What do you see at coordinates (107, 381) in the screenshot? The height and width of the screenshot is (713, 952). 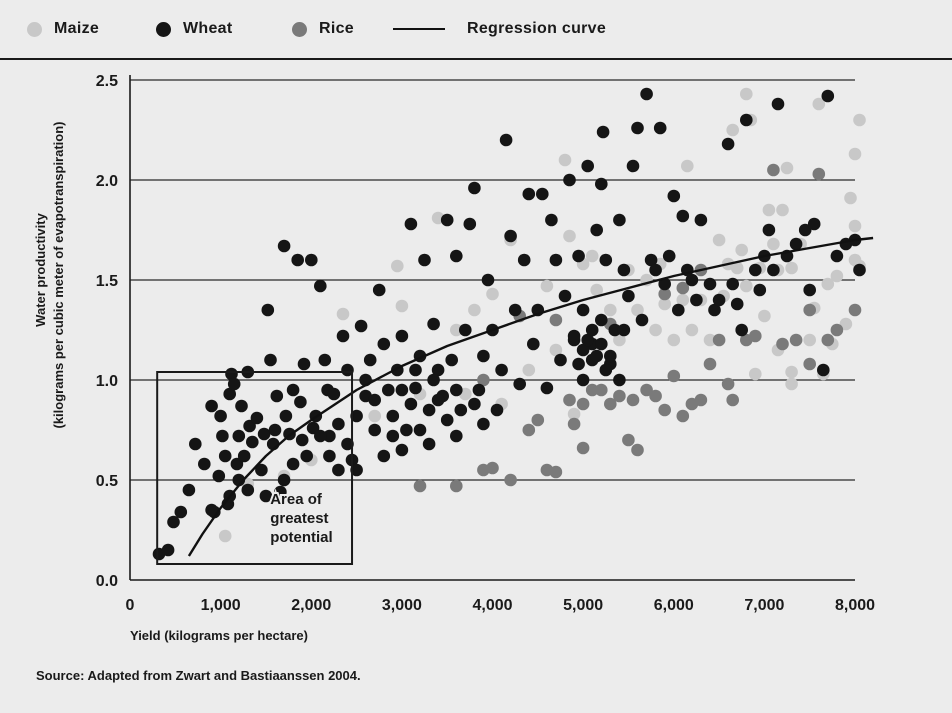 I see `y-tick-label: 1.0` at bounding box center [107, 381].